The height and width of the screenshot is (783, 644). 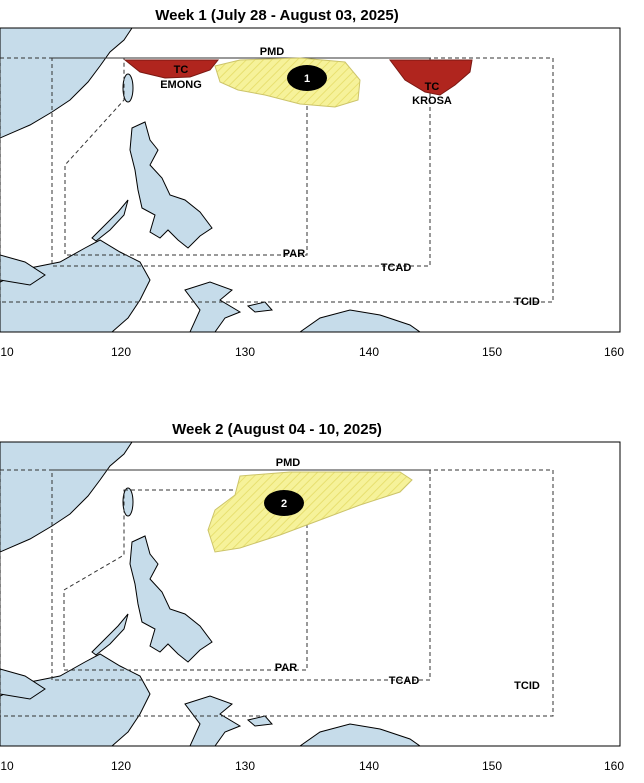 I want to click on panel-title: Week 2 (August 04 - 10, 2025), so click(x=277, y=429).